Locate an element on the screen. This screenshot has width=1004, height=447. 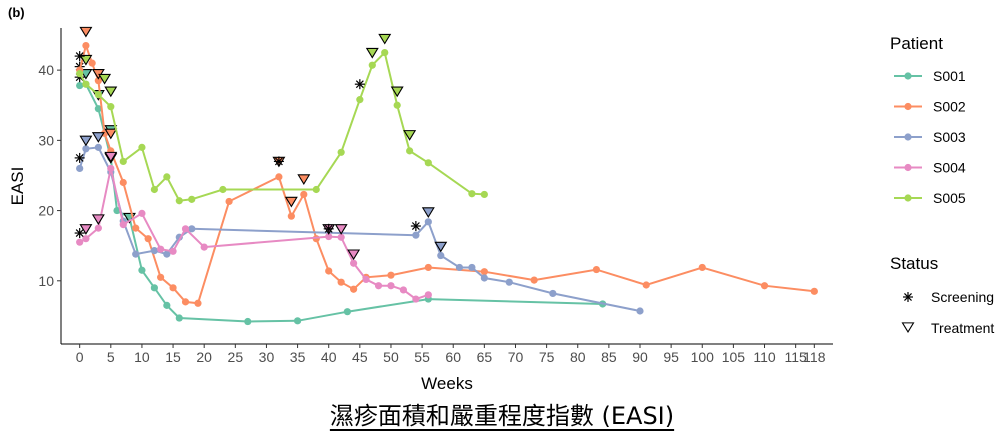
figure-caption: 濕疹面積和嚴重程度指數 (EASI) is located at coordinates (502, 413).